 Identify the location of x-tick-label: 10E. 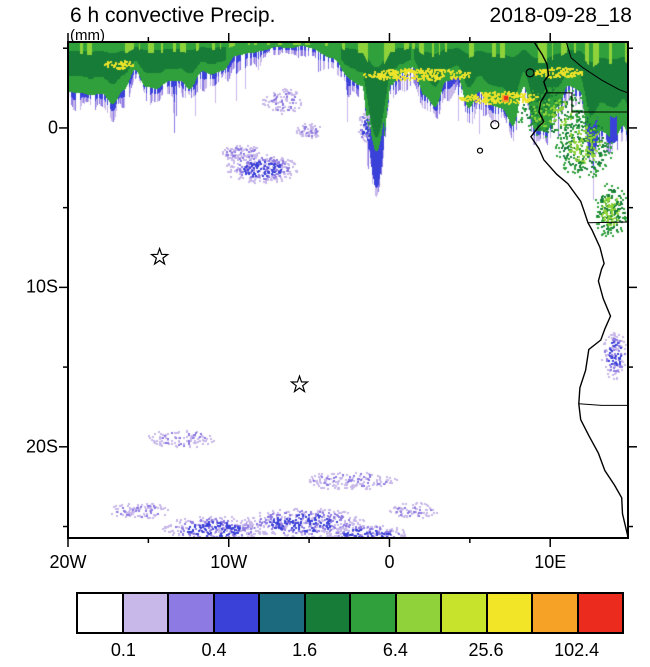
(550, 562).